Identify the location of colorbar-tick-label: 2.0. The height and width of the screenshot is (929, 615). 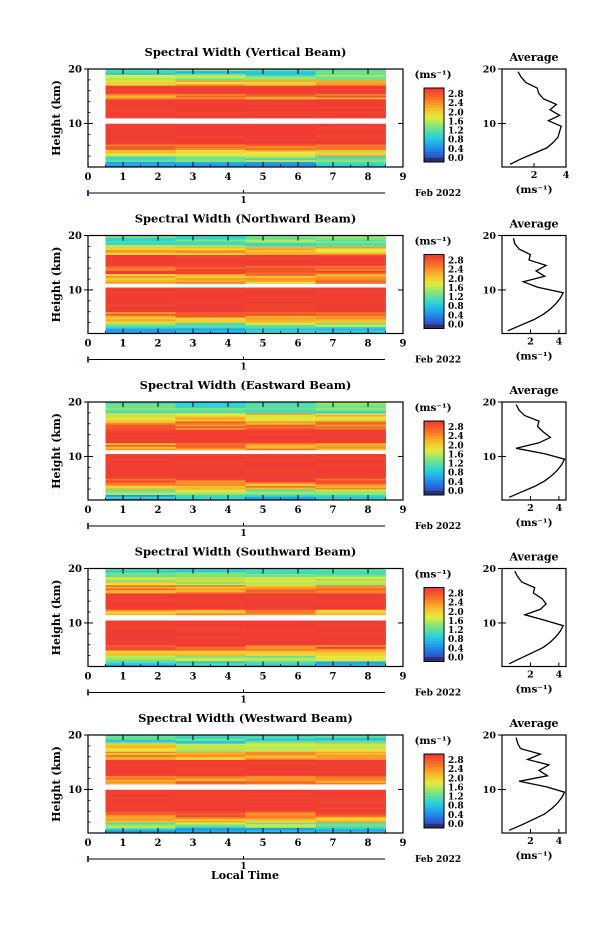
(456, 280).